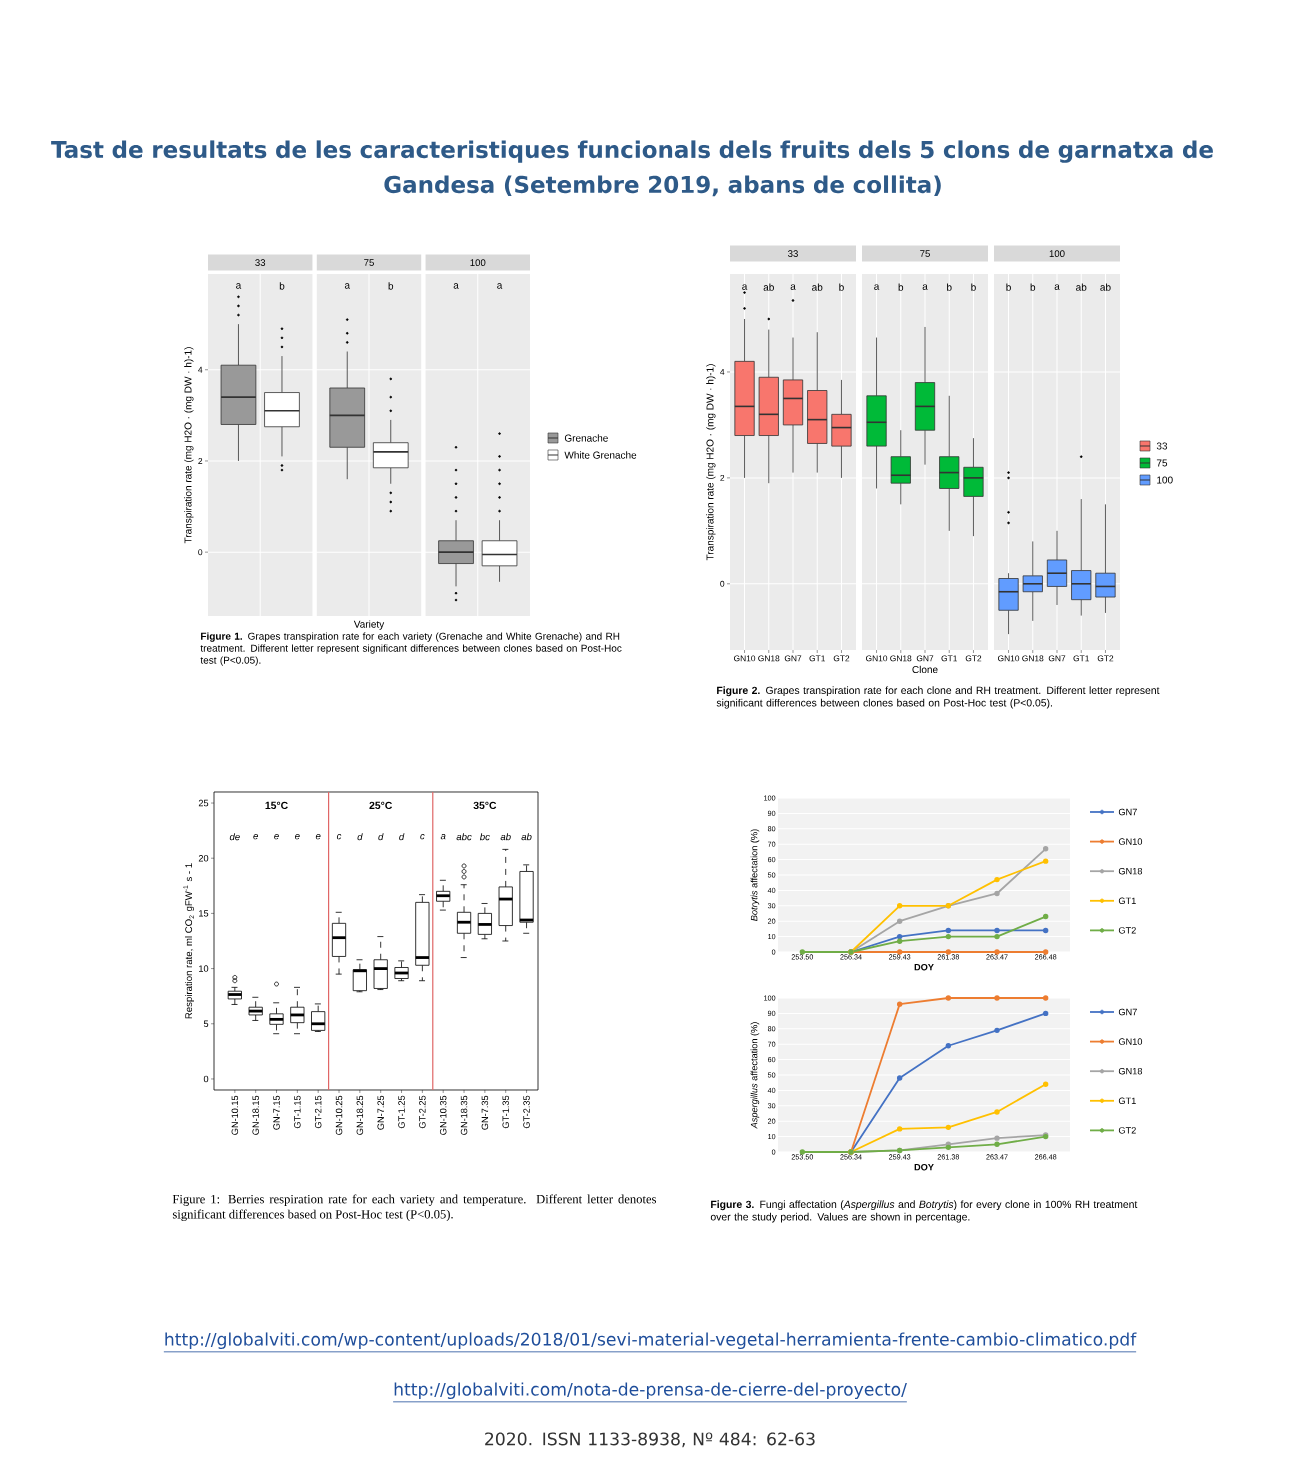  What do you see at coordinates (650, 1440) in the screenshot?
I see `text: 2020. ISSN 1133-8938, Nº 484: 62-63` at bounding box center [650, 1440].